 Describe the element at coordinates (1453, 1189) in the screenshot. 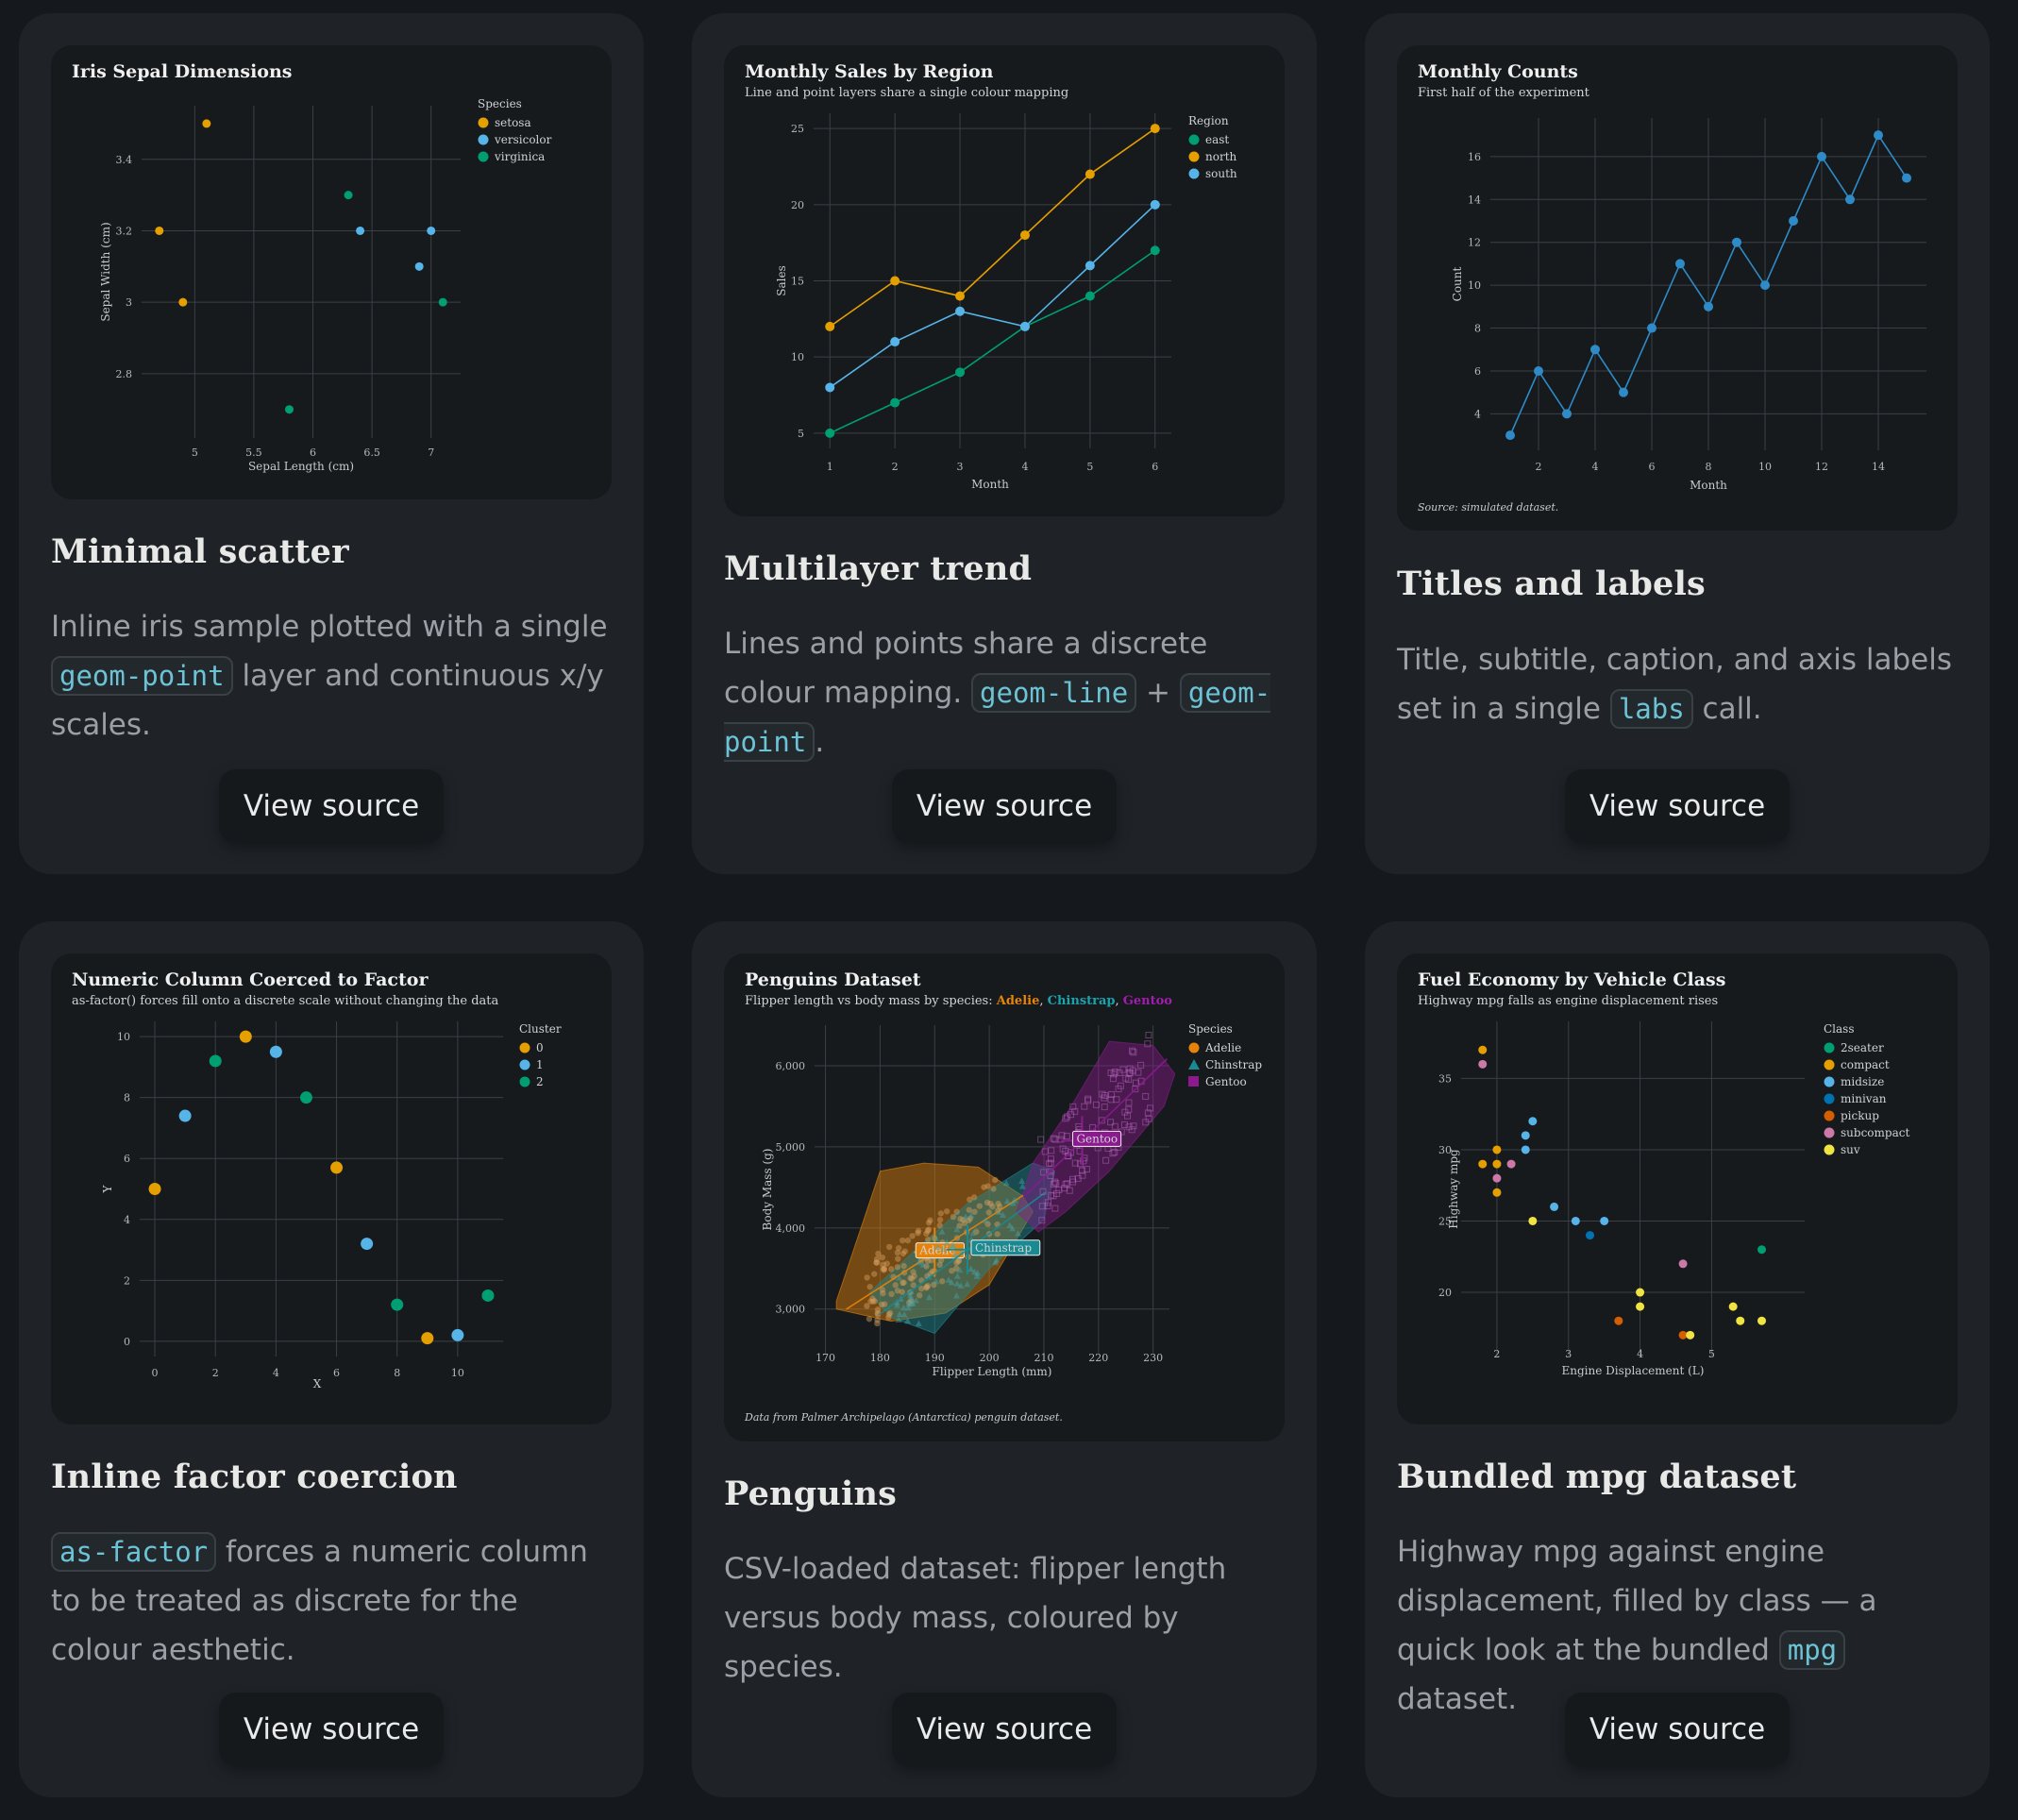

I see `y-axis-label: Highway mpg` at that location.